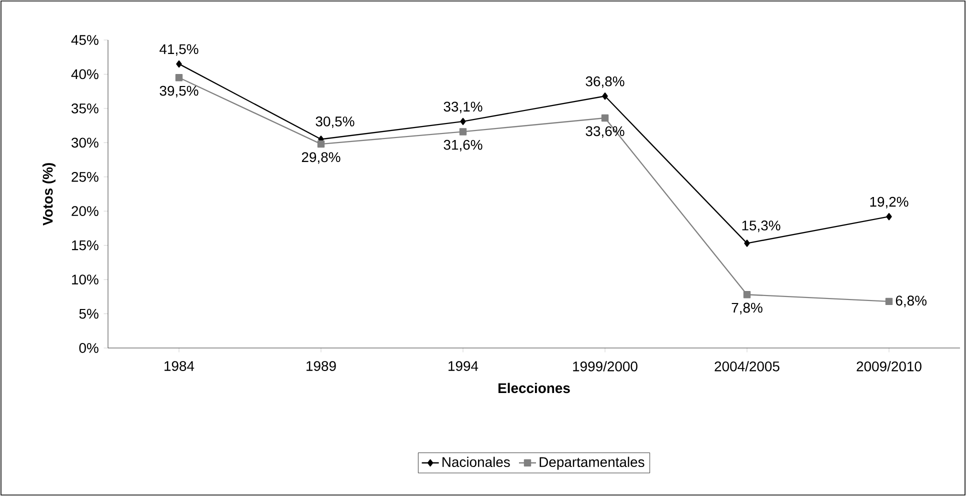 The height and width of the screenshot is (496, 966). What do you see at coordinates (85, 245) in the screenshot?
I see `y-tick-label: 15%` at bounding box center [85, 245].